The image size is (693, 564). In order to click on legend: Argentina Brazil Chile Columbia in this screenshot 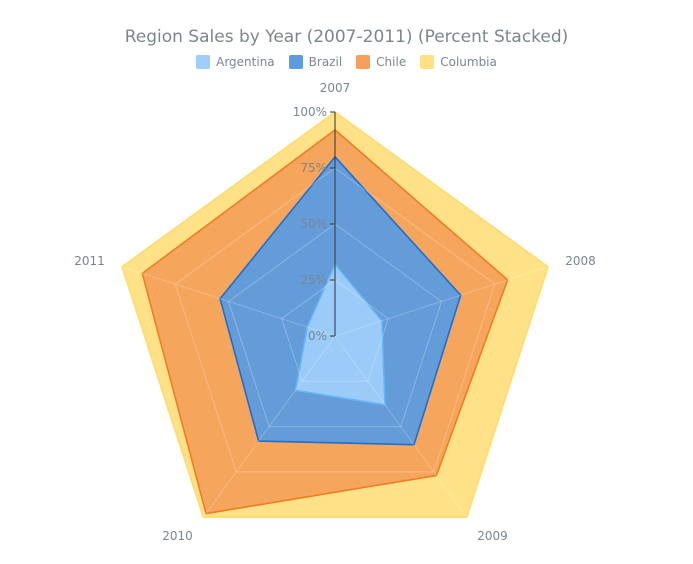, I will do `click(346, 62)`.